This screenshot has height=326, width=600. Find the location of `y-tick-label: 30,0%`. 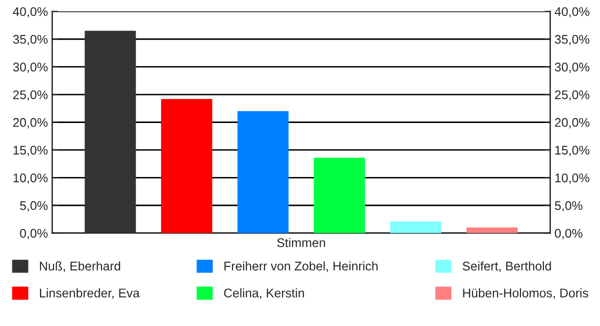

y-tick-label: 30,0% is located at coordinates (30, 67).